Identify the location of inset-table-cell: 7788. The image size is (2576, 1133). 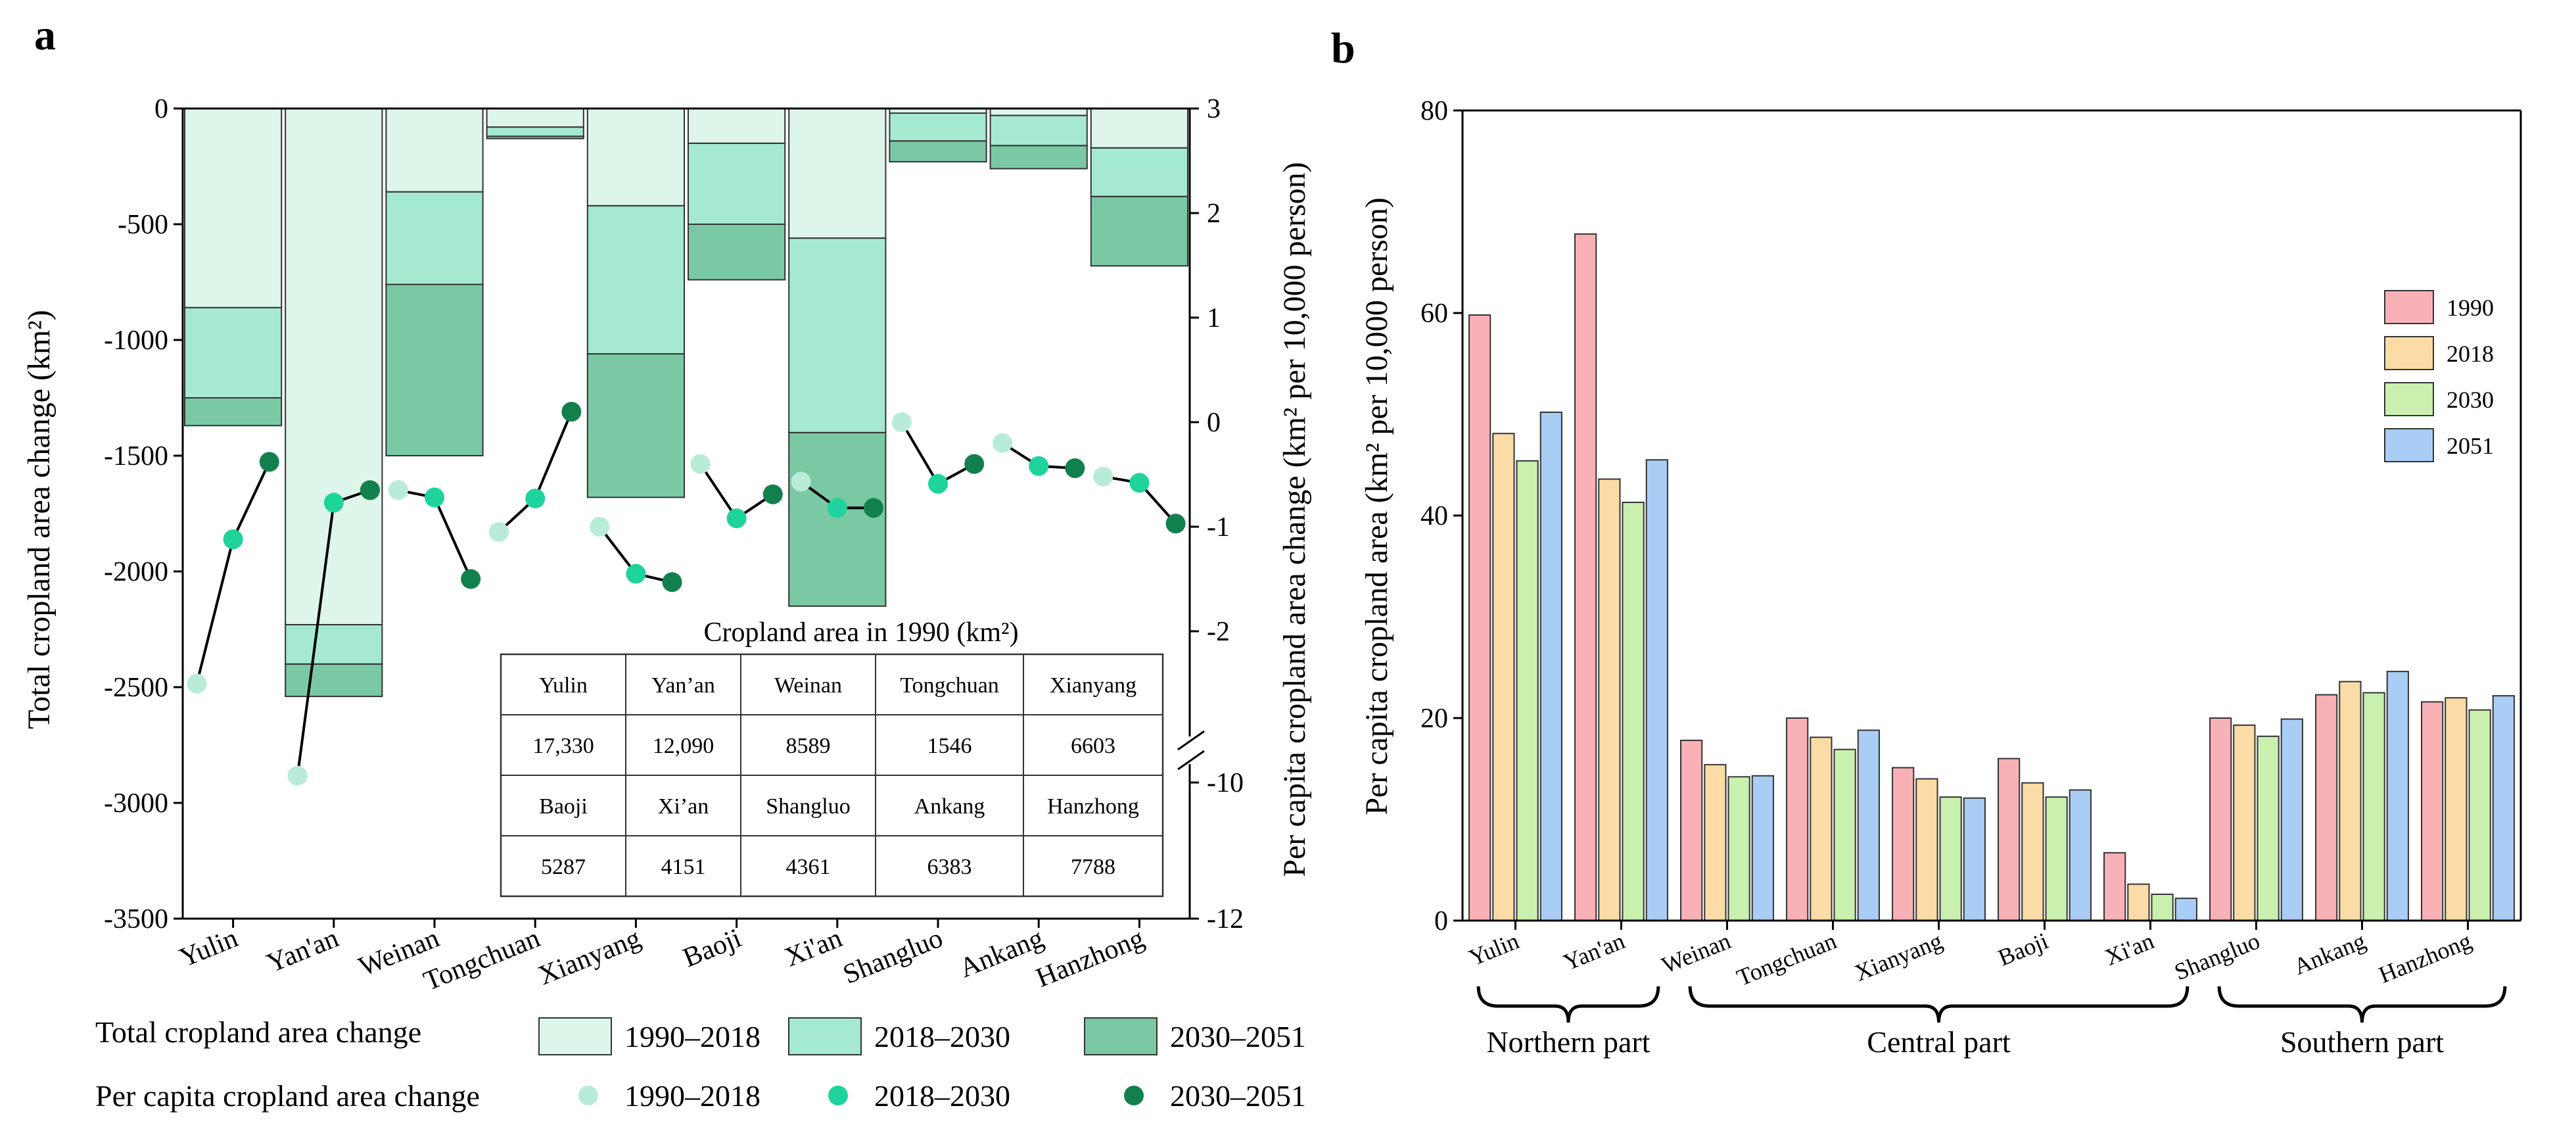
(1093, 867).